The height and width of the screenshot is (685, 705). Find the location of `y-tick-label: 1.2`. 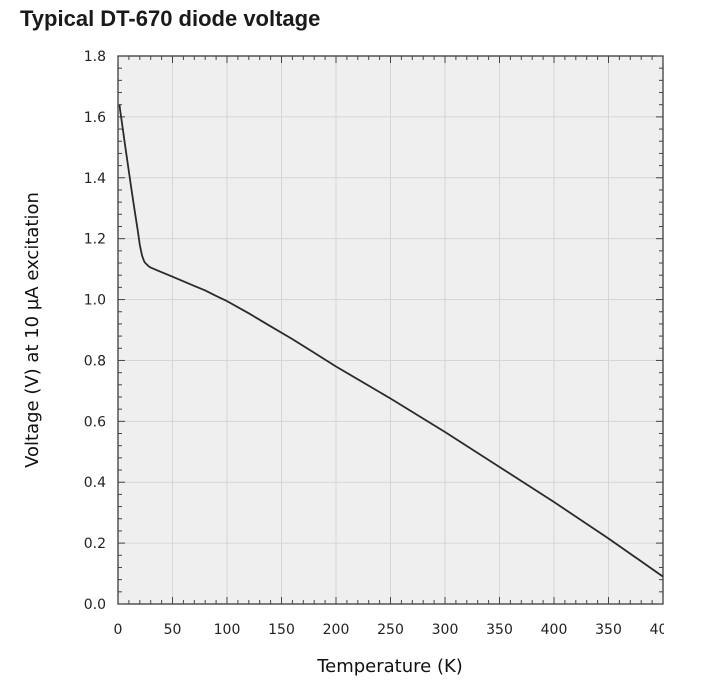

y-tick-label: 1.2 is located at coordinates (95, 240).